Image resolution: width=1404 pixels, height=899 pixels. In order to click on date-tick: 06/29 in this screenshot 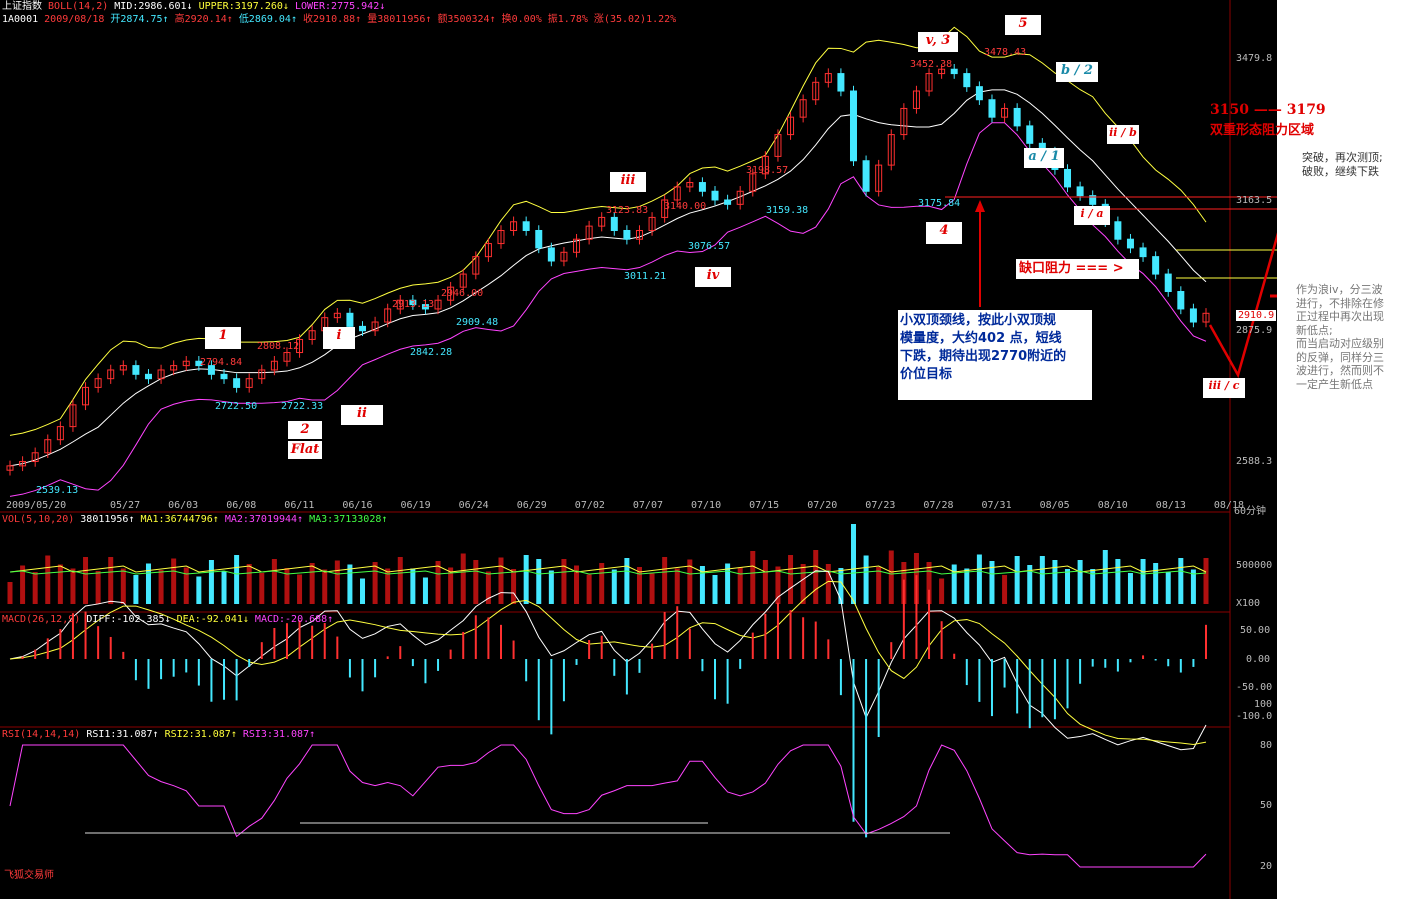, I will do `click(531, 505)`.